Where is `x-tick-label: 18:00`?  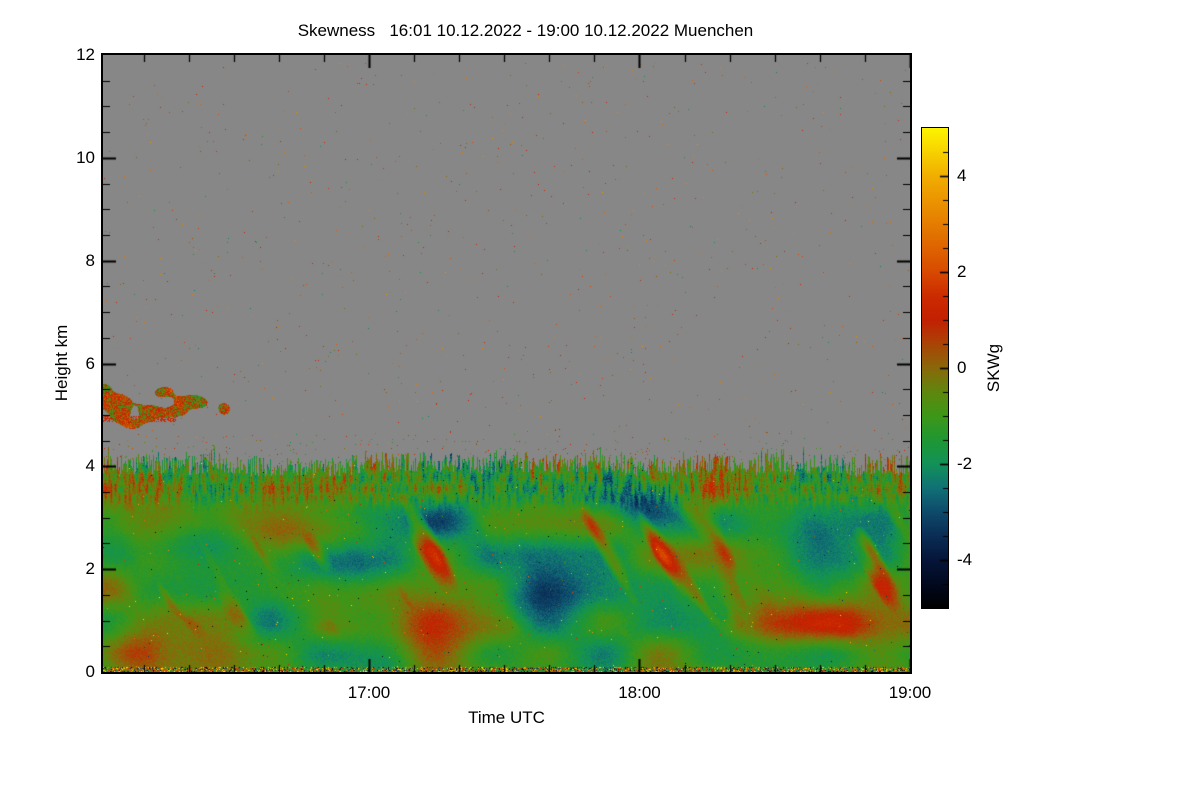
x-tick-label: 18:00 is located at coordinates (639, 692).